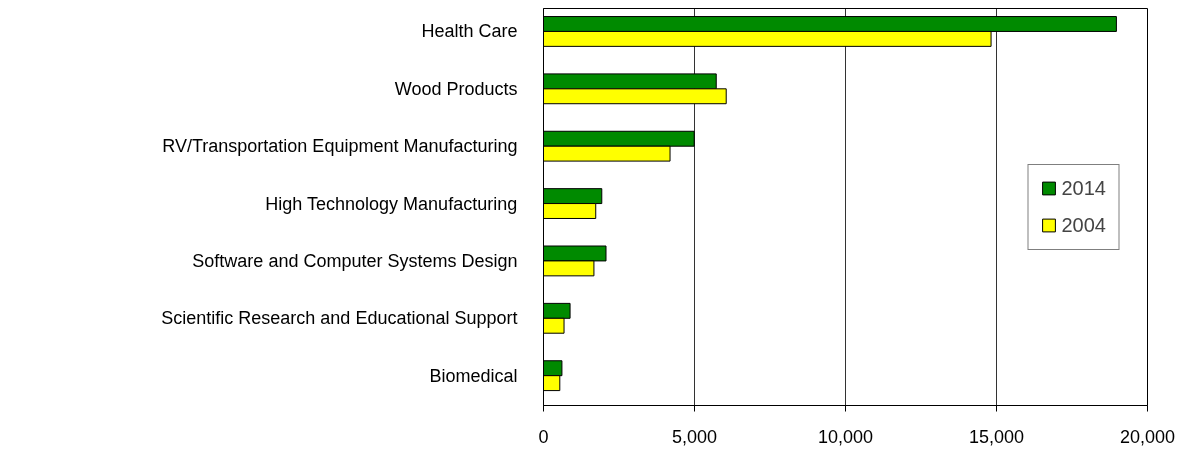 The image size is (1191, 461). Describe the element at coordinates (694, 436) in the screenshot. I see `x-tick-label: 5,000` at that location.